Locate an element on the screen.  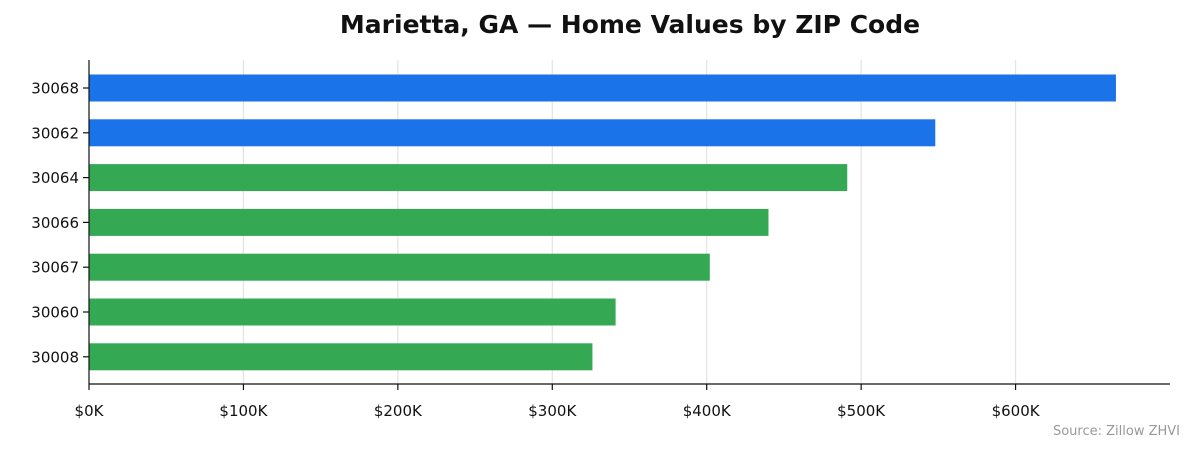
x-tick-labels: $0K $100K $200K $300K $400K $500K $600K is located at coordinates (558, 402).